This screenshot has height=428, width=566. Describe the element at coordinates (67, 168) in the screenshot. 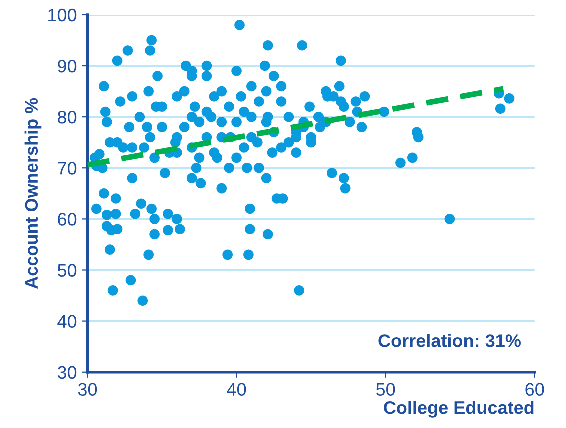

I see `y-tick-label: 70` at that location.